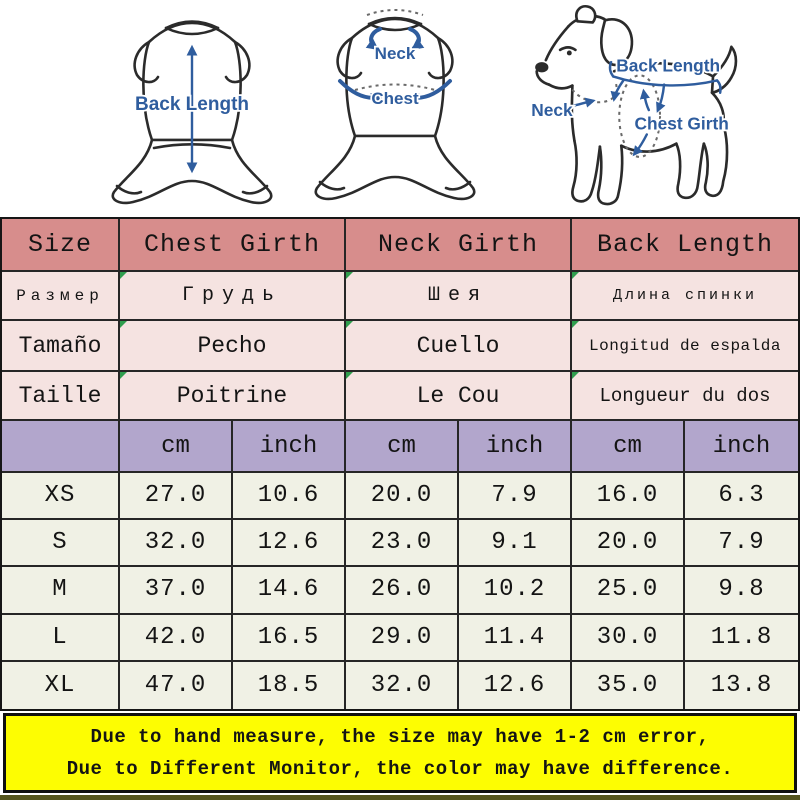  What do you see at coordinates (61, 685) in the screenshot?
I see `size-cell: XL` at bounding box center [61, 685].